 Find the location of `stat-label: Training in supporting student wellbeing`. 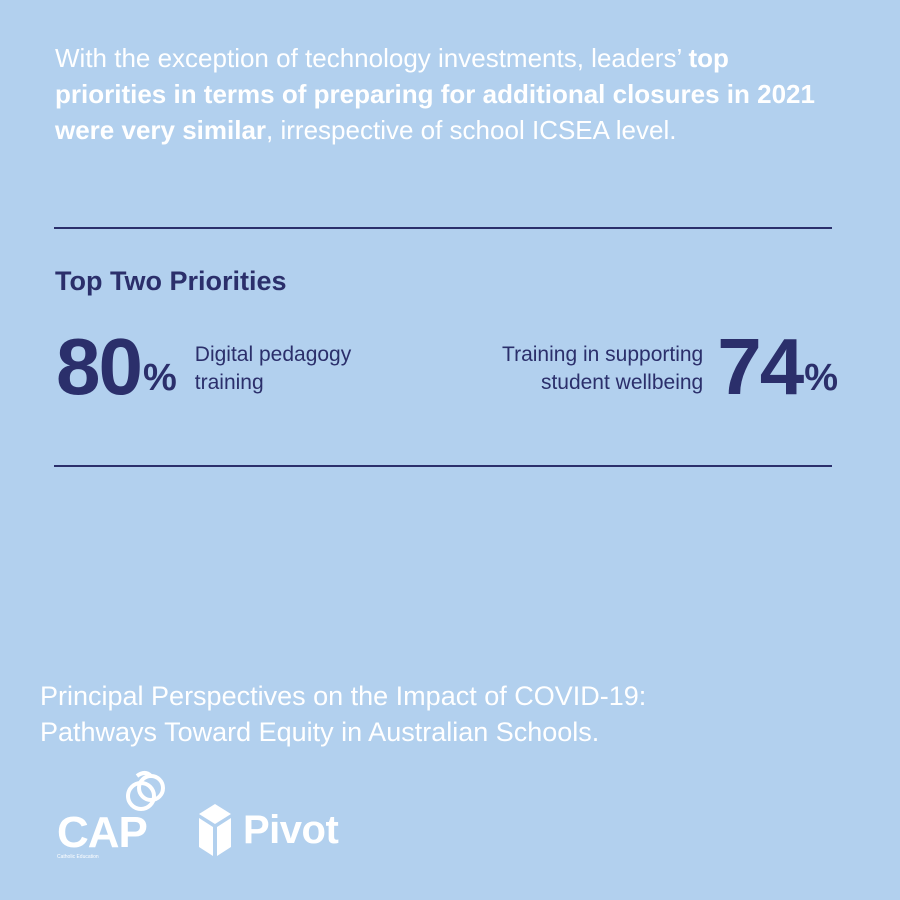

stat-label: Training in supporting student wellbeing is located at coordinates (602, 369).